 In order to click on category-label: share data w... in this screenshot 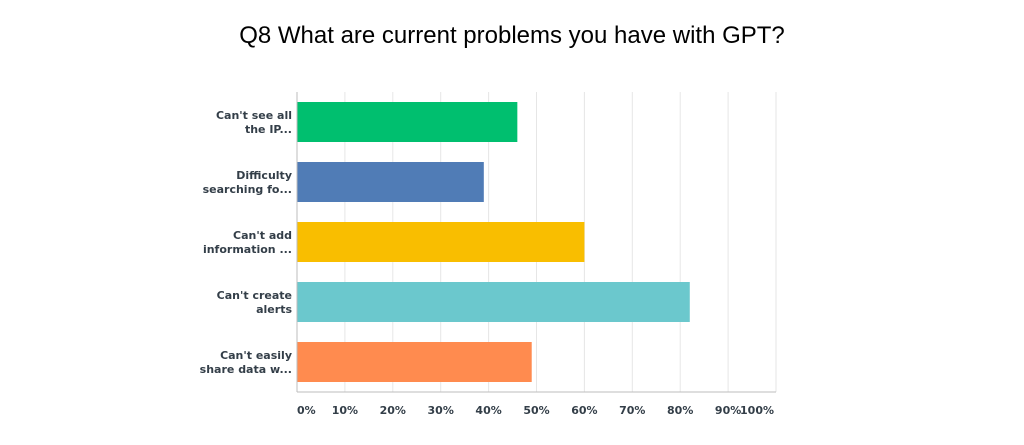, I will do `click(246, 369)`.